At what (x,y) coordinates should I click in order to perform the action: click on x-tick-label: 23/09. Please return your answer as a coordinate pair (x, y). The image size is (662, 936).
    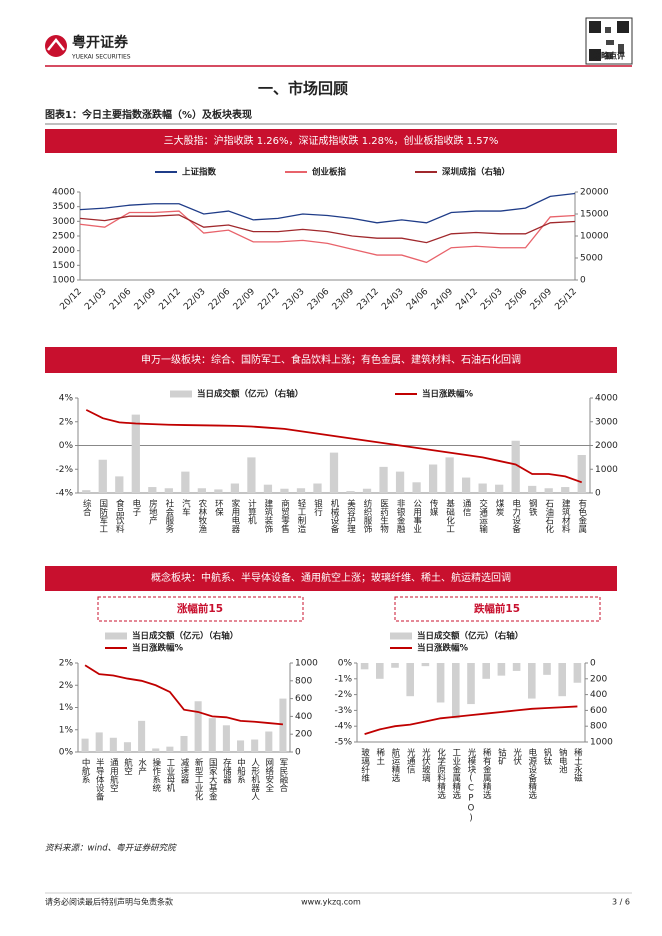
    Looking at the image, I should click on (344, 300).